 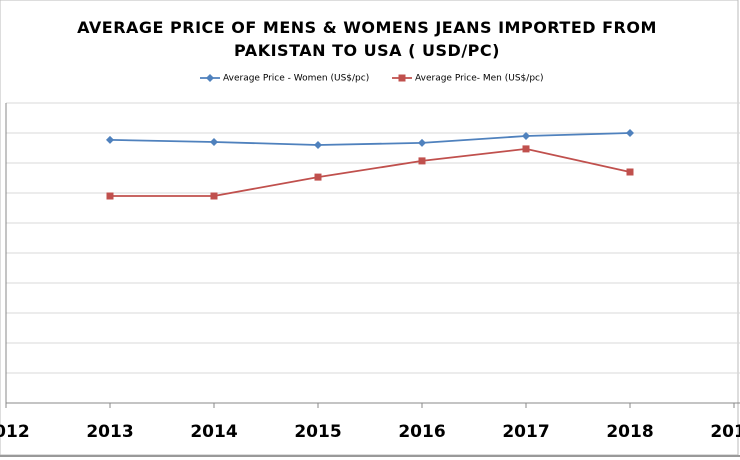 What do you see at coordinates (317, 432) in the screenshot?
I see `x-tick-label: 2015` at bounding box center [317, 432].